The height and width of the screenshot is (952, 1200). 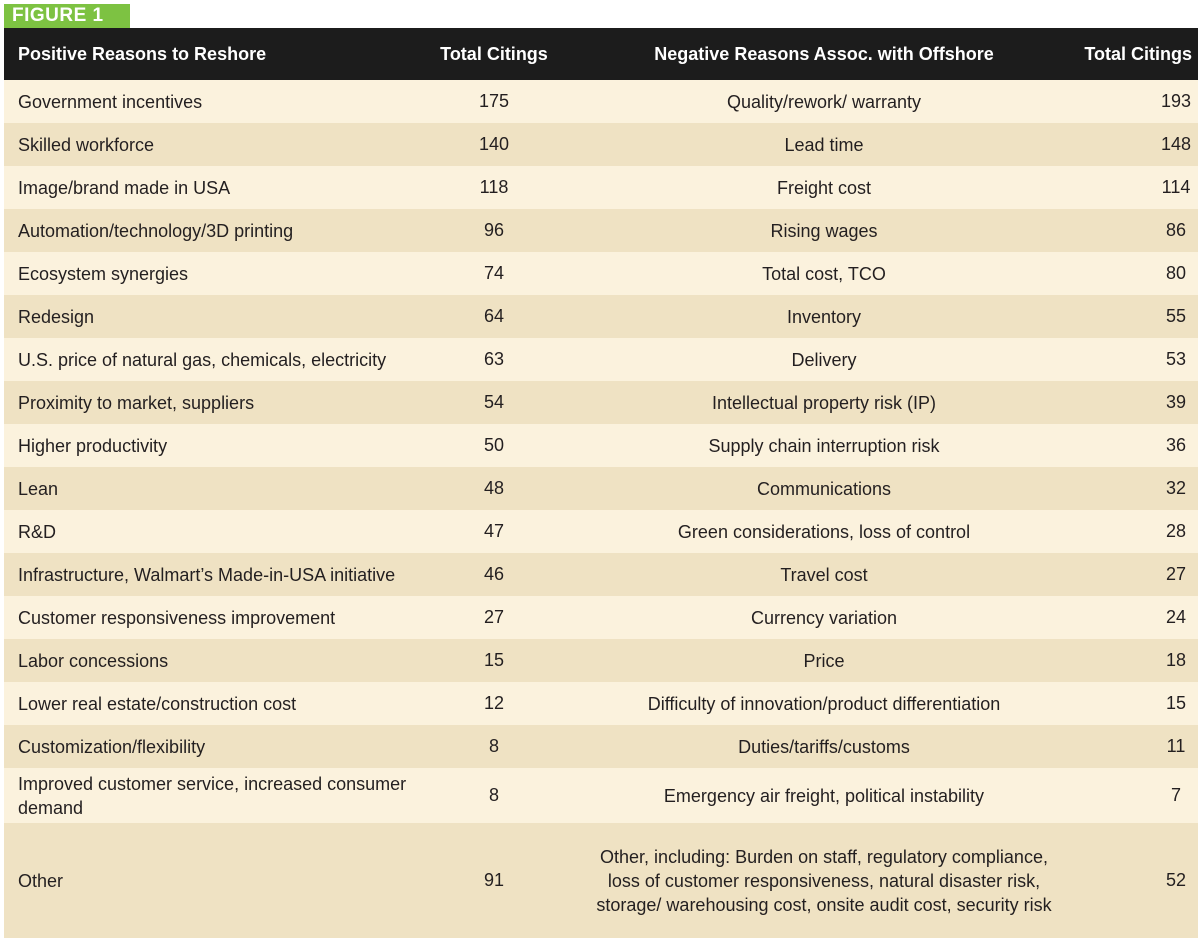 I want to click on negative-reason-cell: Price, so click(x=824, y=660).